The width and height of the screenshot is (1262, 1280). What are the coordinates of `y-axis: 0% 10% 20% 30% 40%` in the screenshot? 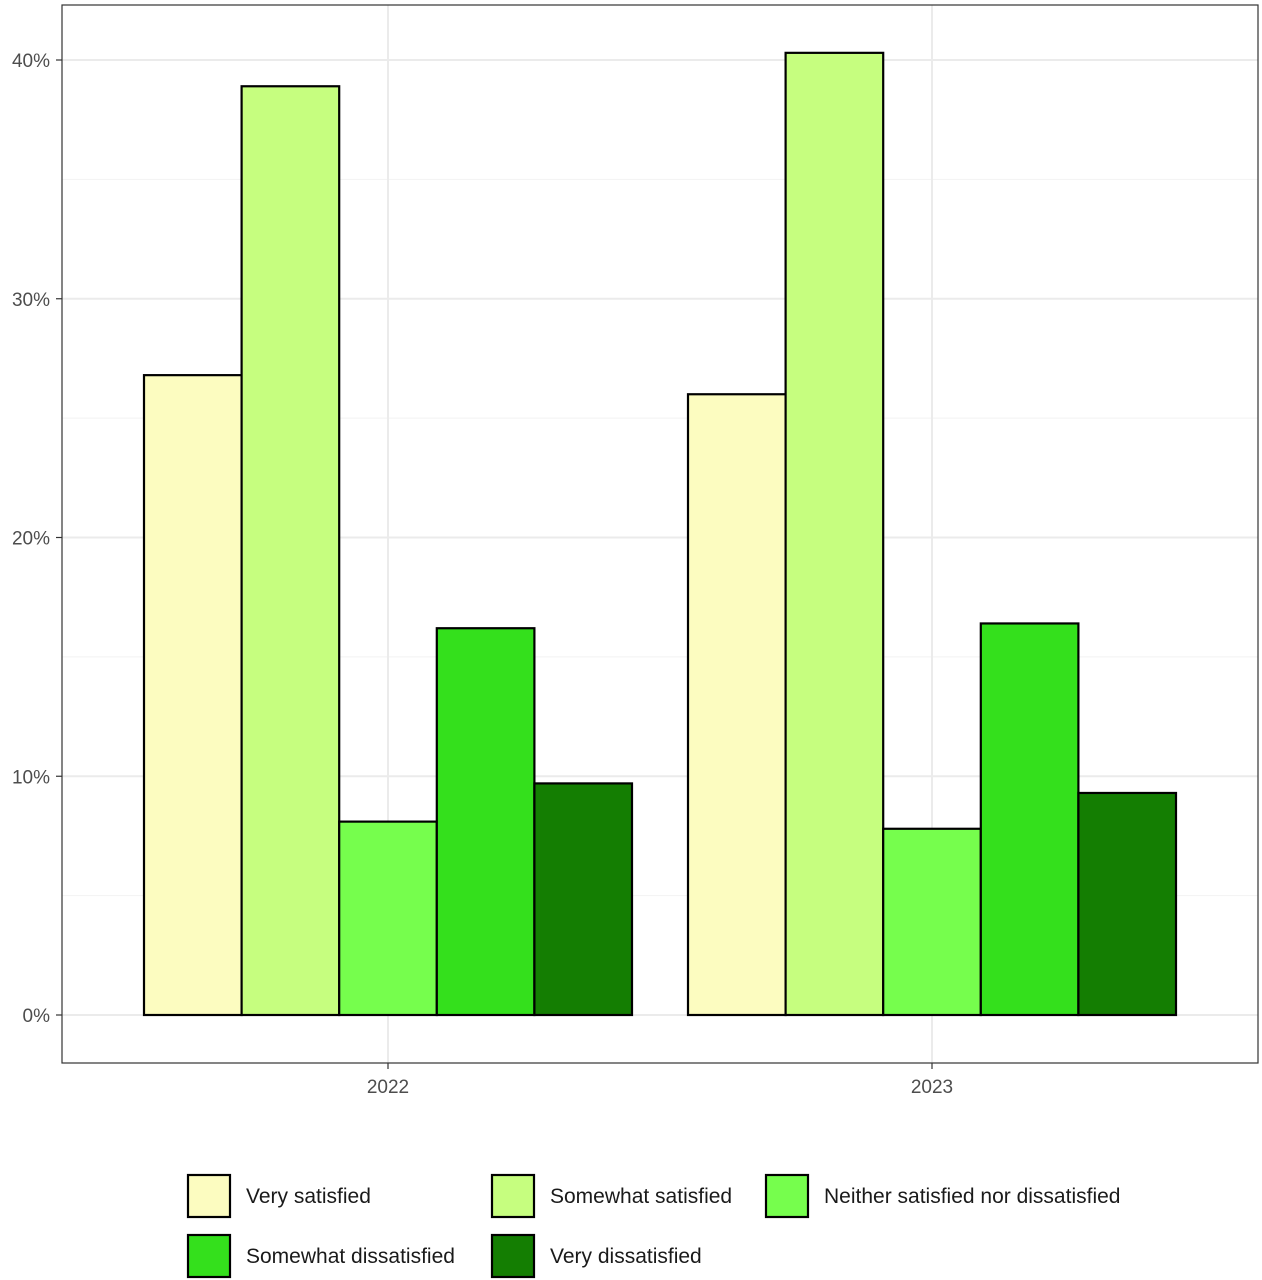 It's located at (37, 539).